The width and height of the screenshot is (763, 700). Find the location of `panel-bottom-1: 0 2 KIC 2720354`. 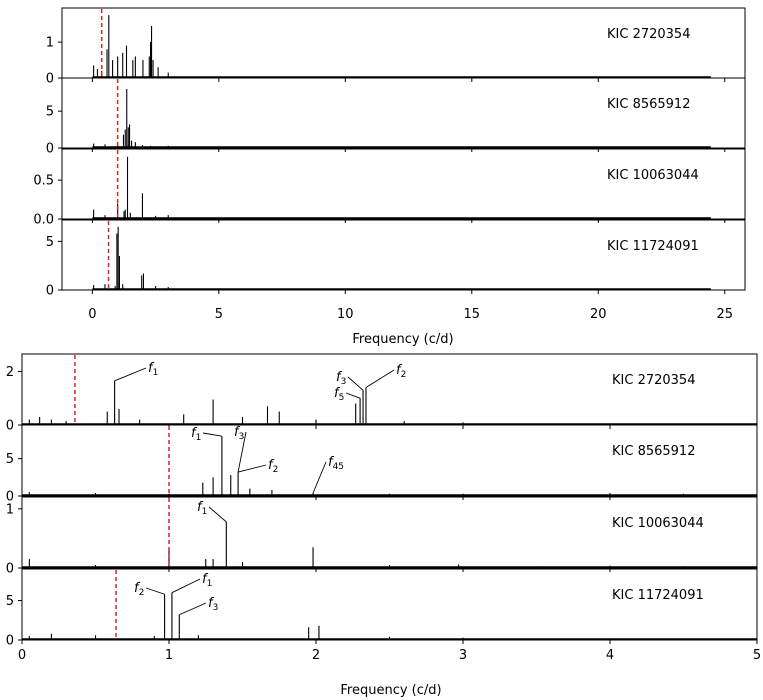

panel-bottom-1: 0 2 KIC 2720354 is located at coordinates (382, 393).